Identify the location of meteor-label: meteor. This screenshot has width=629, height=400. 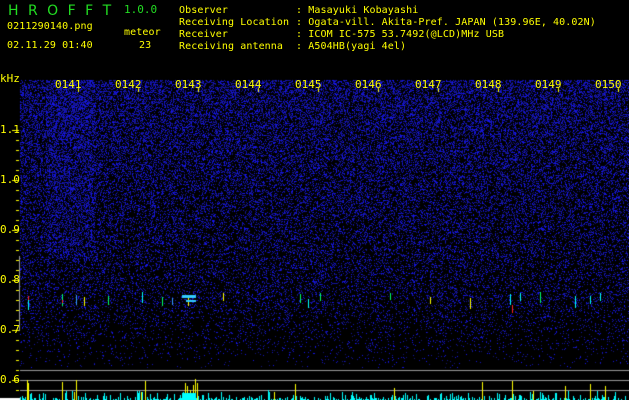
(142, 32).